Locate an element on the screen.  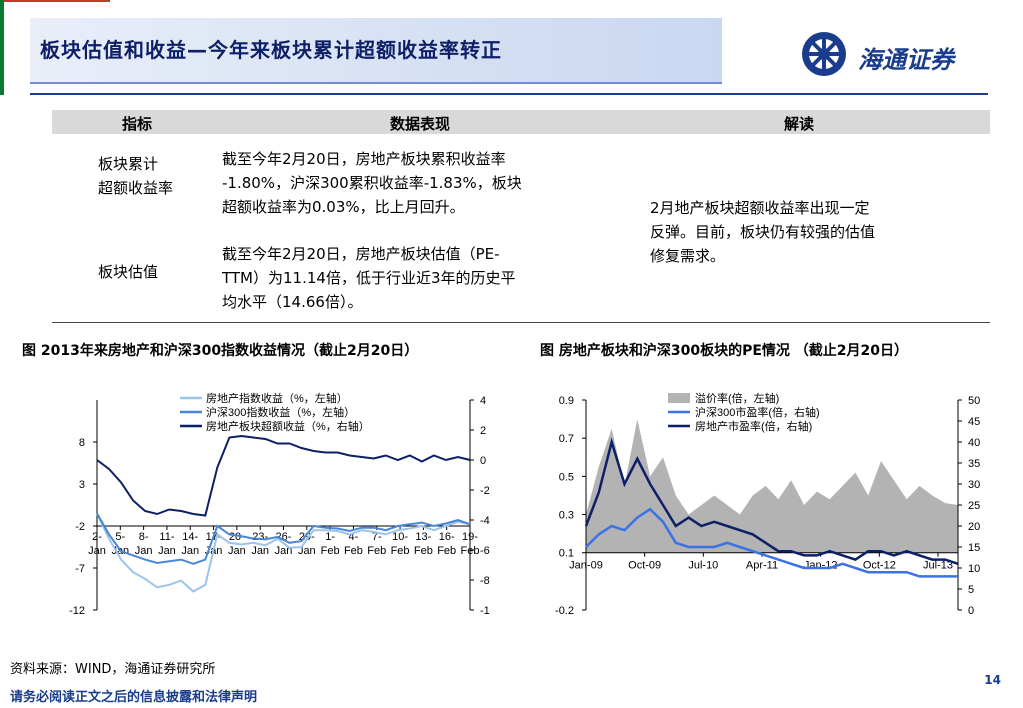
right-tick-label: 45 is located at coordinates (974, 422).